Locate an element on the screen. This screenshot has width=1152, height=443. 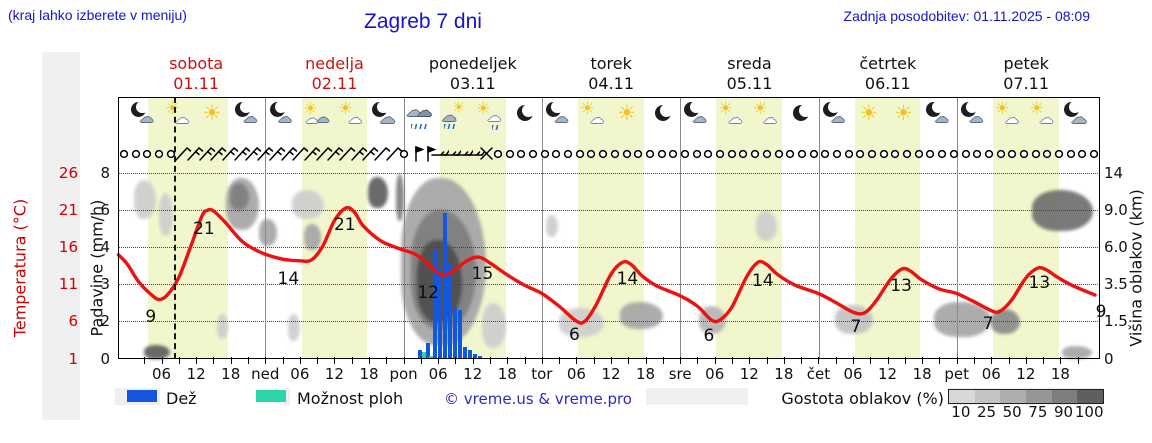
time-tick-label: pet is located at coordinates (957, 374).